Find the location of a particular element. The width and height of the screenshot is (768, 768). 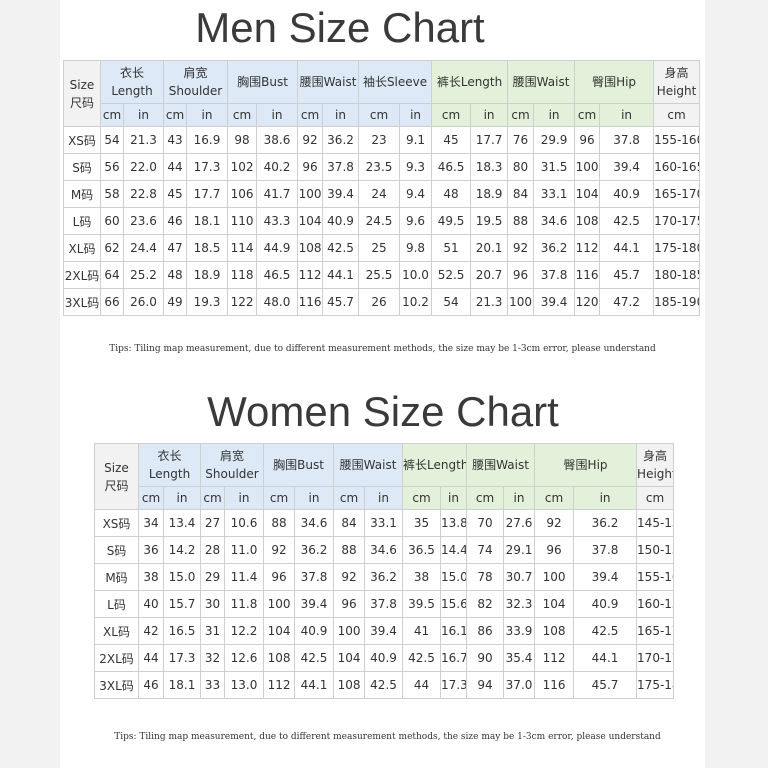

value-cell: 155-160 is located at coordinates (676, 140).